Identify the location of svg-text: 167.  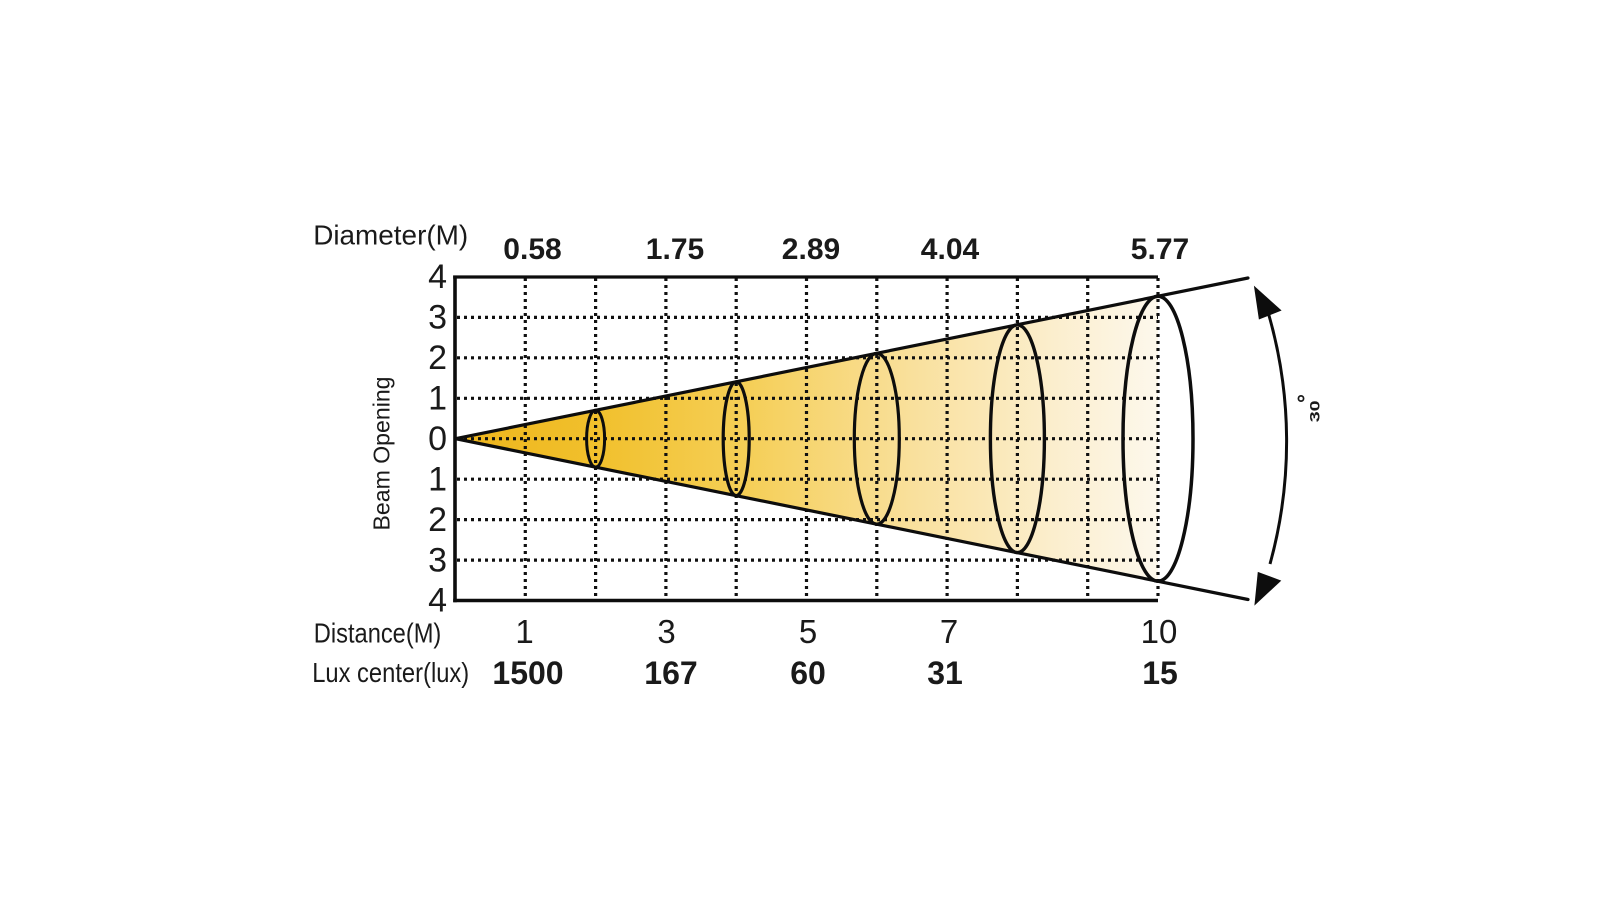
(670, 673).